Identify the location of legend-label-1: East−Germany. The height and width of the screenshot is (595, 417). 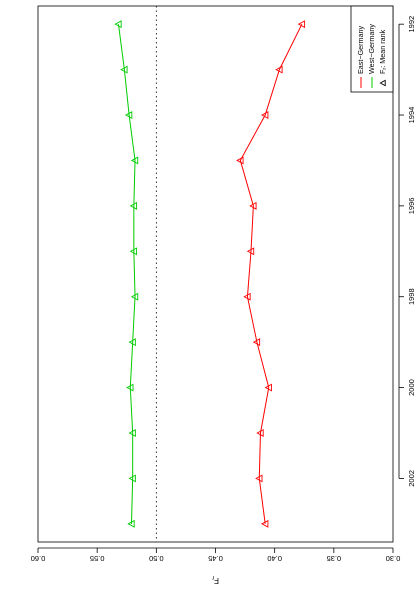
(360, 49).